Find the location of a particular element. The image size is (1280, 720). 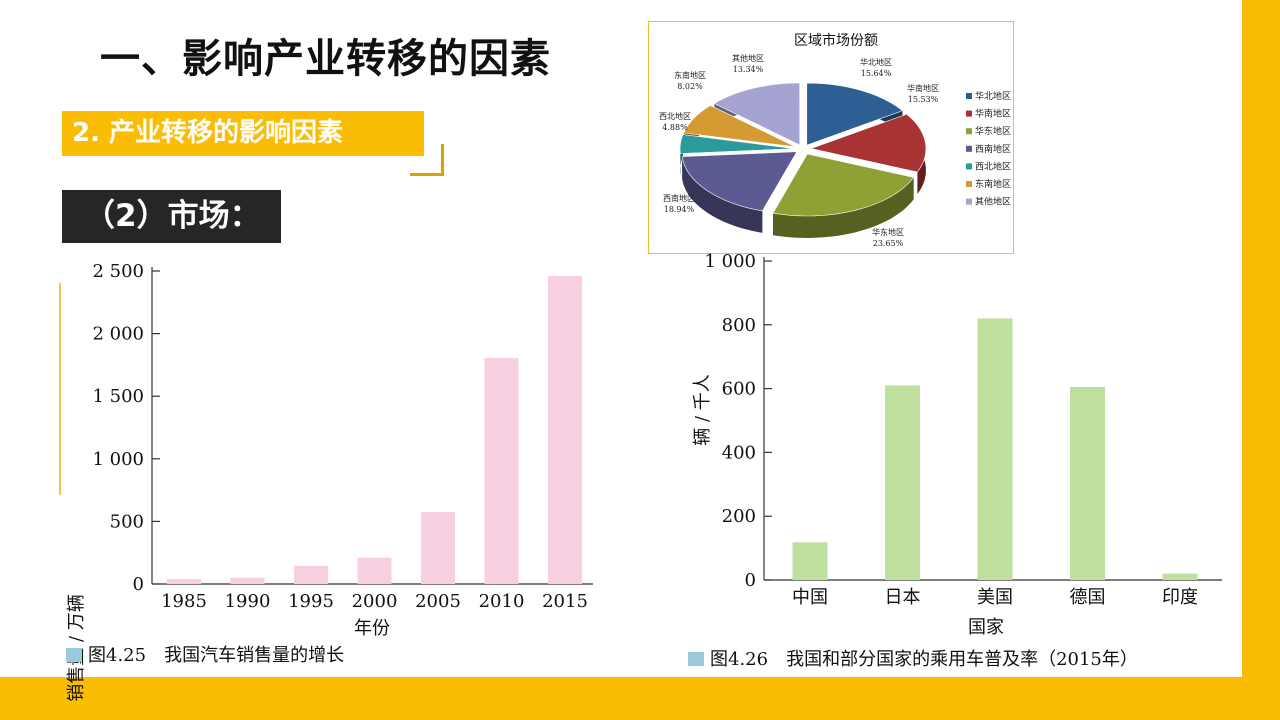

pie-title: 区域市场份额 is located at coordinates (836, 40).